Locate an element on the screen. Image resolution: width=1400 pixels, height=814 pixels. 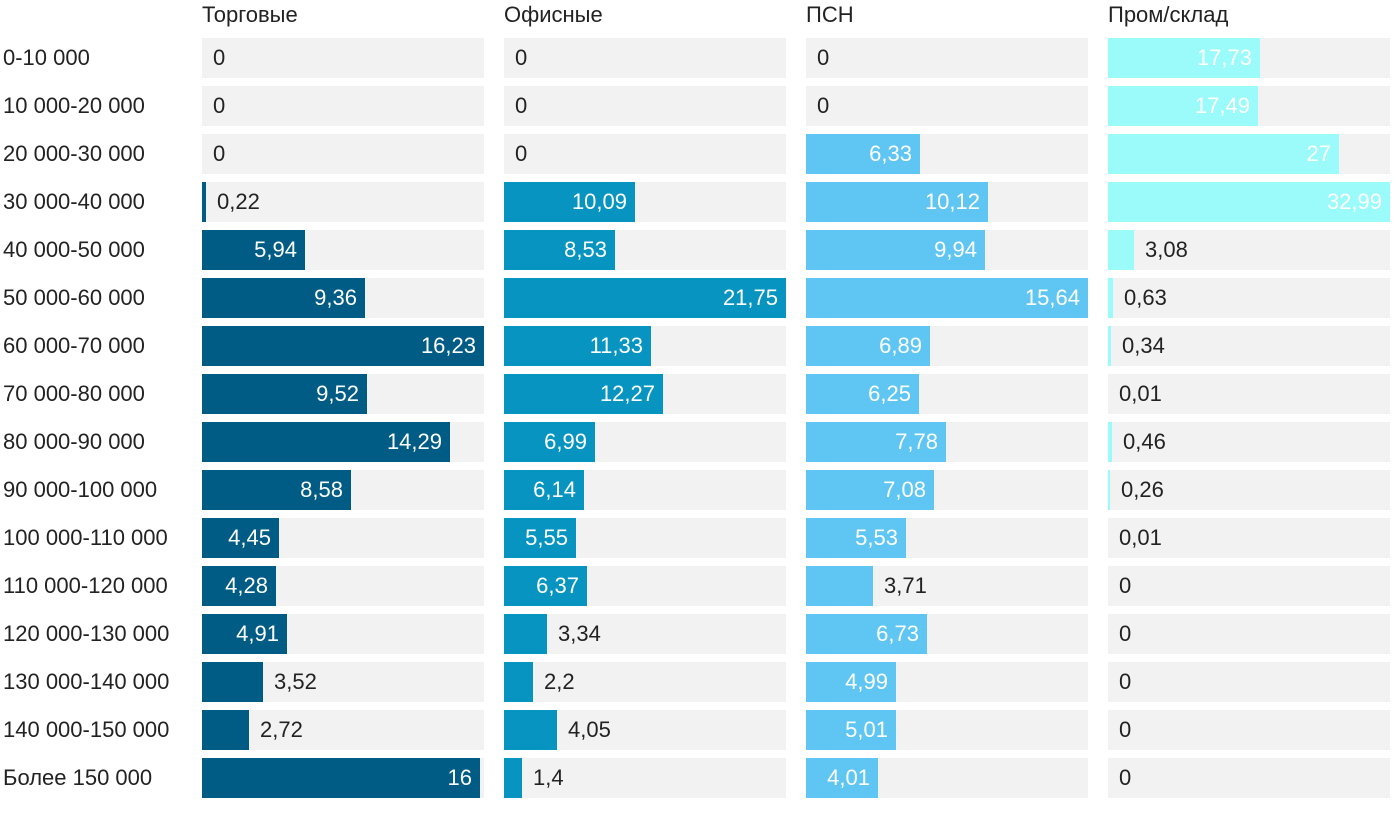
bar-track: 17,73 is located at coordinates (1249, 58).